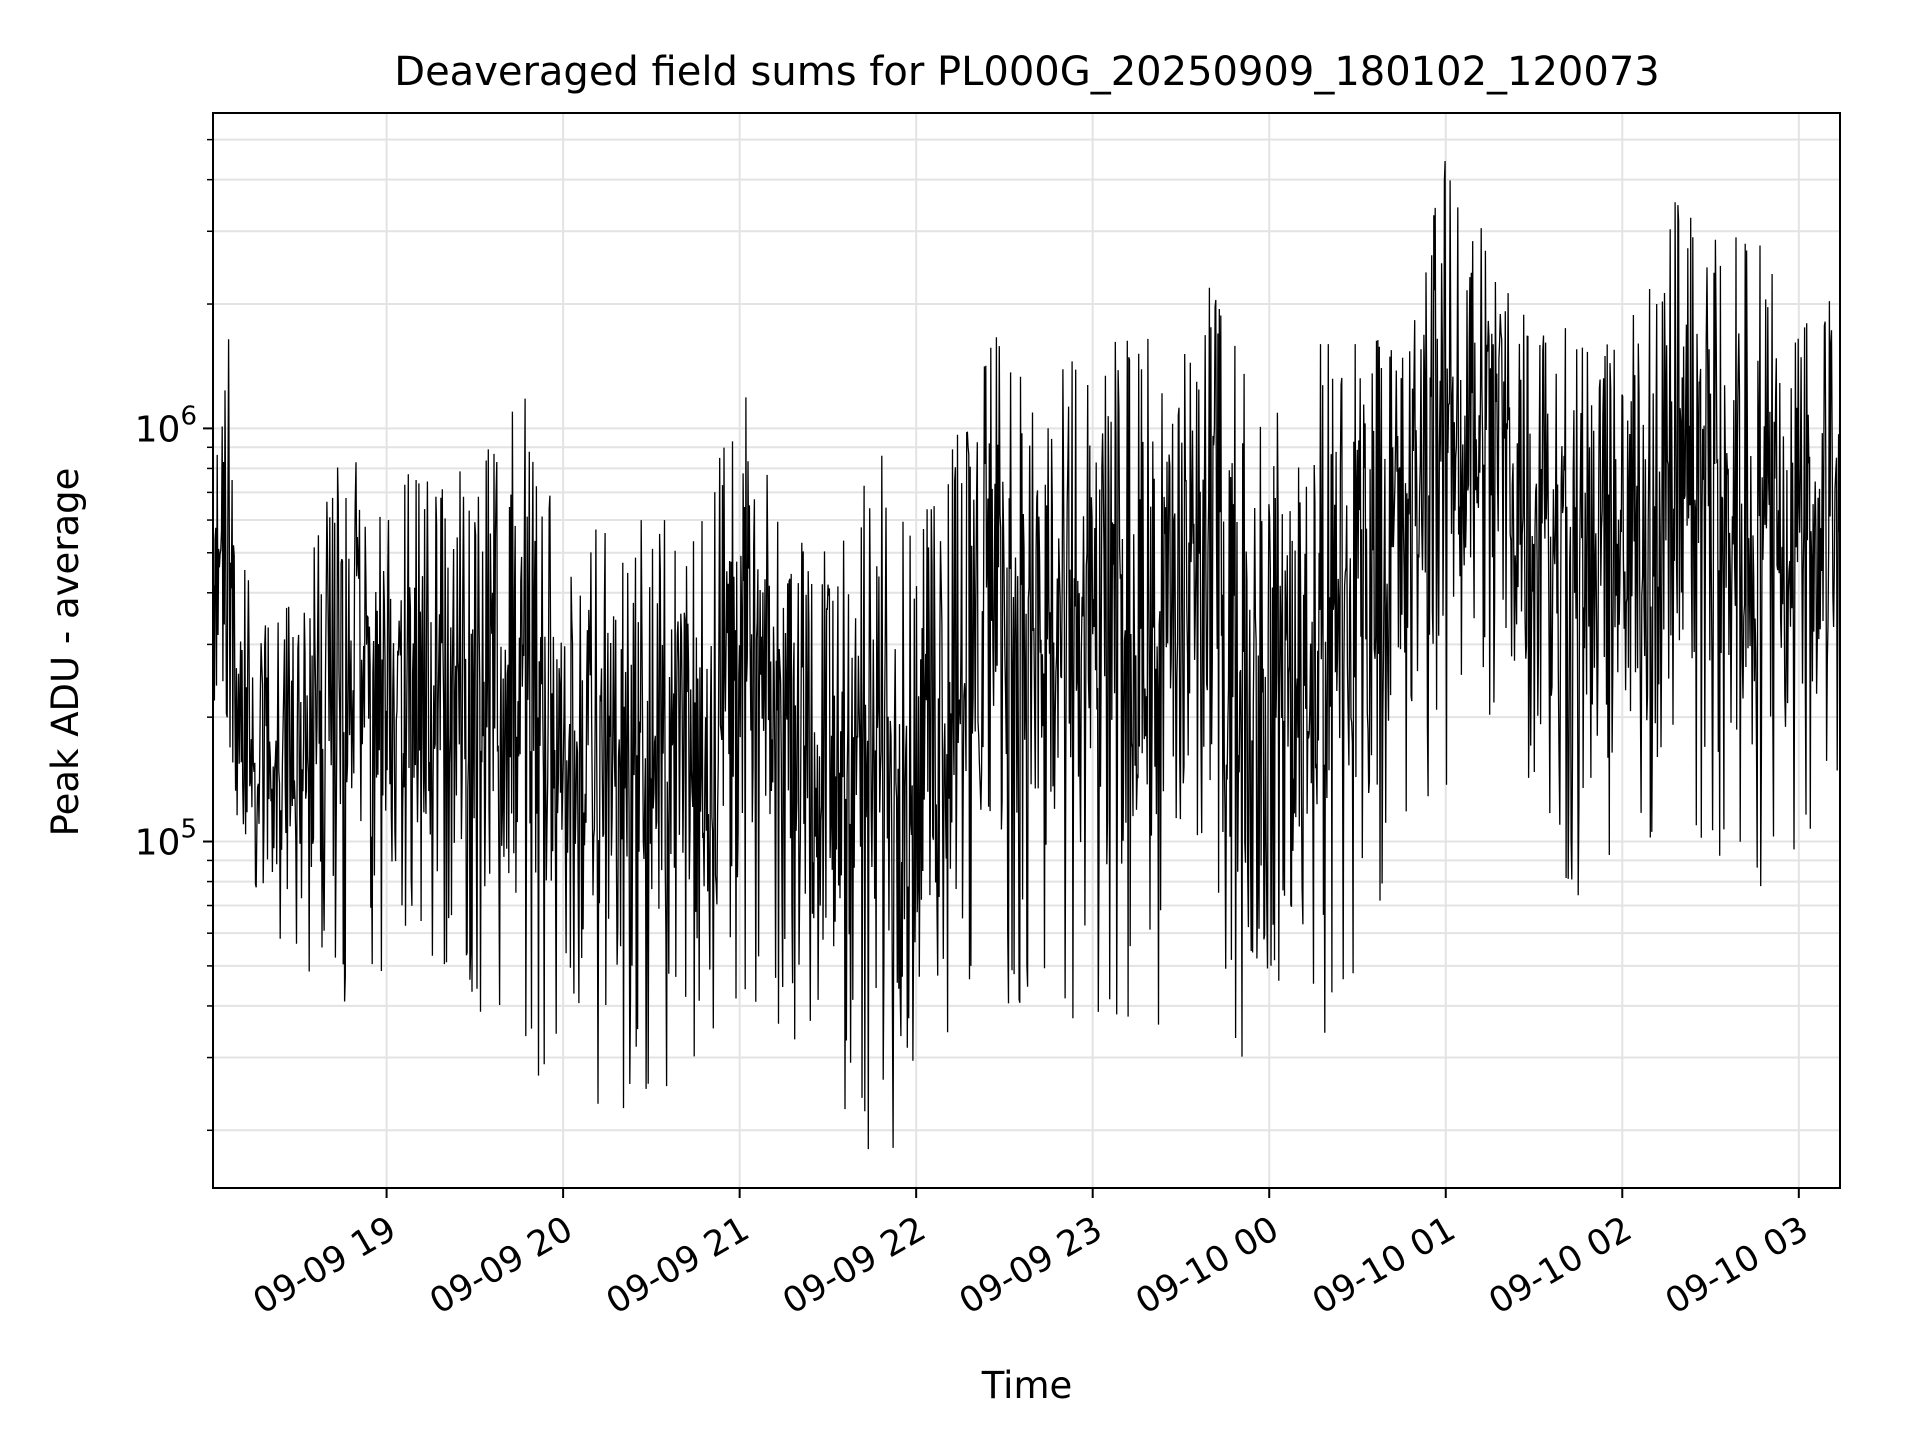 The image size is (1920, 1440). What do you see at coordinates (166, 425) in the screenshot?
I see `y-tick-label: 10⁶` at bounding box center [166, 425].